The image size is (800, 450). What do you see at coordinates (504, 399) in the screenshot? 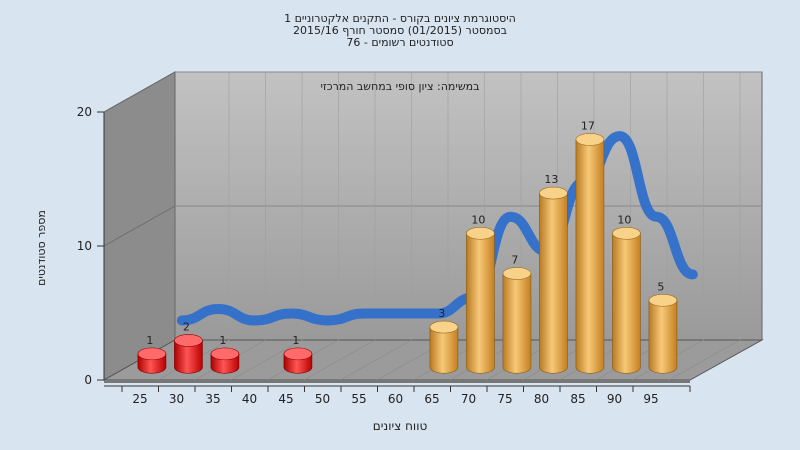
I see `x-tick-label: 75` at bounding box center [504, 399].